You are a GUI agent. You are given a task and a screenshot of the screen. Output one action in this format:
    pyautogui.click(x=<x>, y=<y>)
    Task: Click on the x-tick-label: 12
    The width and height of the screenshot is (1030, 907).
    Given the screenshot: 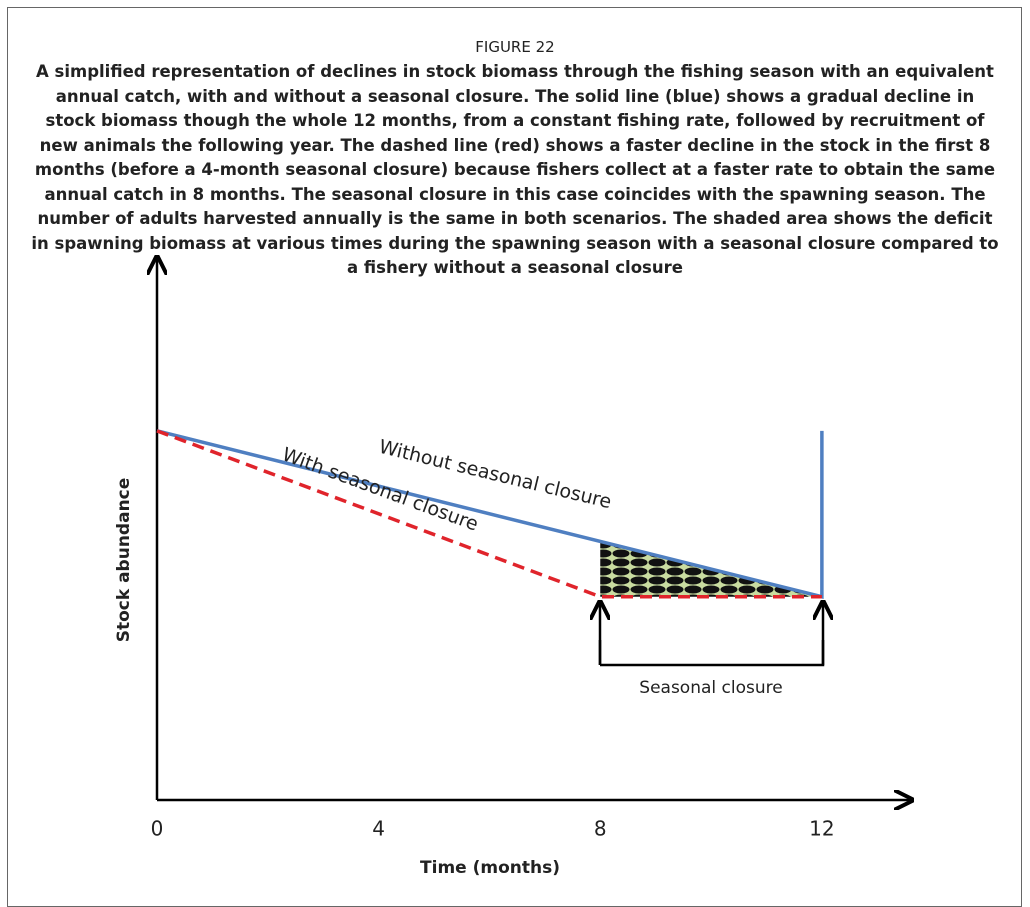 What is the action you would take?
    pyautogui.click(x=821, y=829)
    